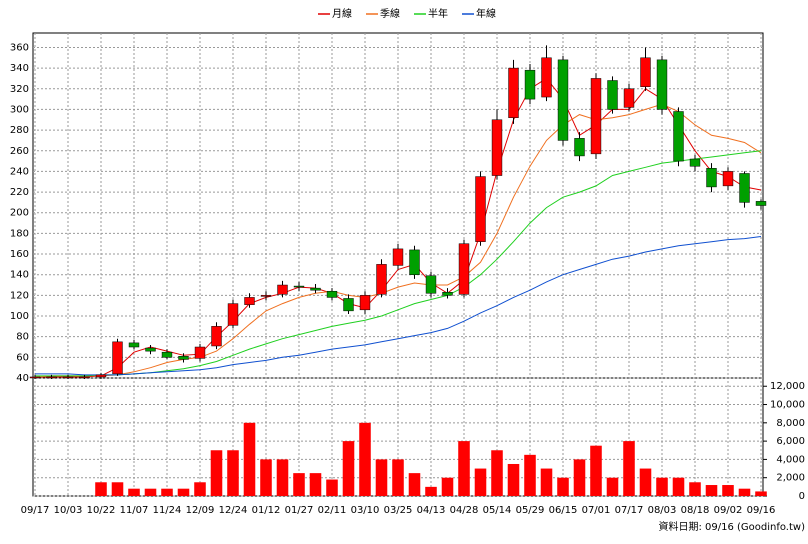  I want to click on x-tick-label: 07/17, so click(629, 510).